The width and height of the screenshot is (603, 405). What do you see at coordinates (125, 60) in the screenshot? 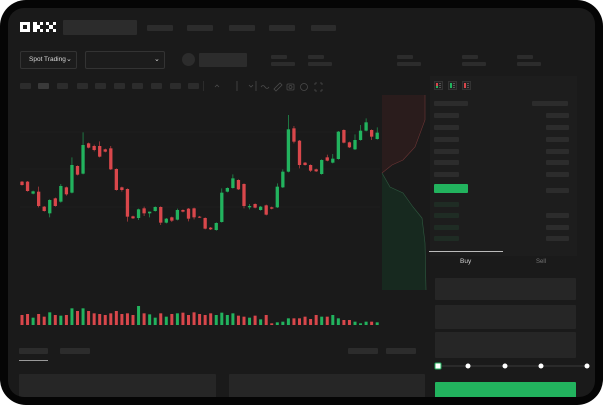
I see `pair-selector-dropdown: ⌄` at bounding box center [125, 60].